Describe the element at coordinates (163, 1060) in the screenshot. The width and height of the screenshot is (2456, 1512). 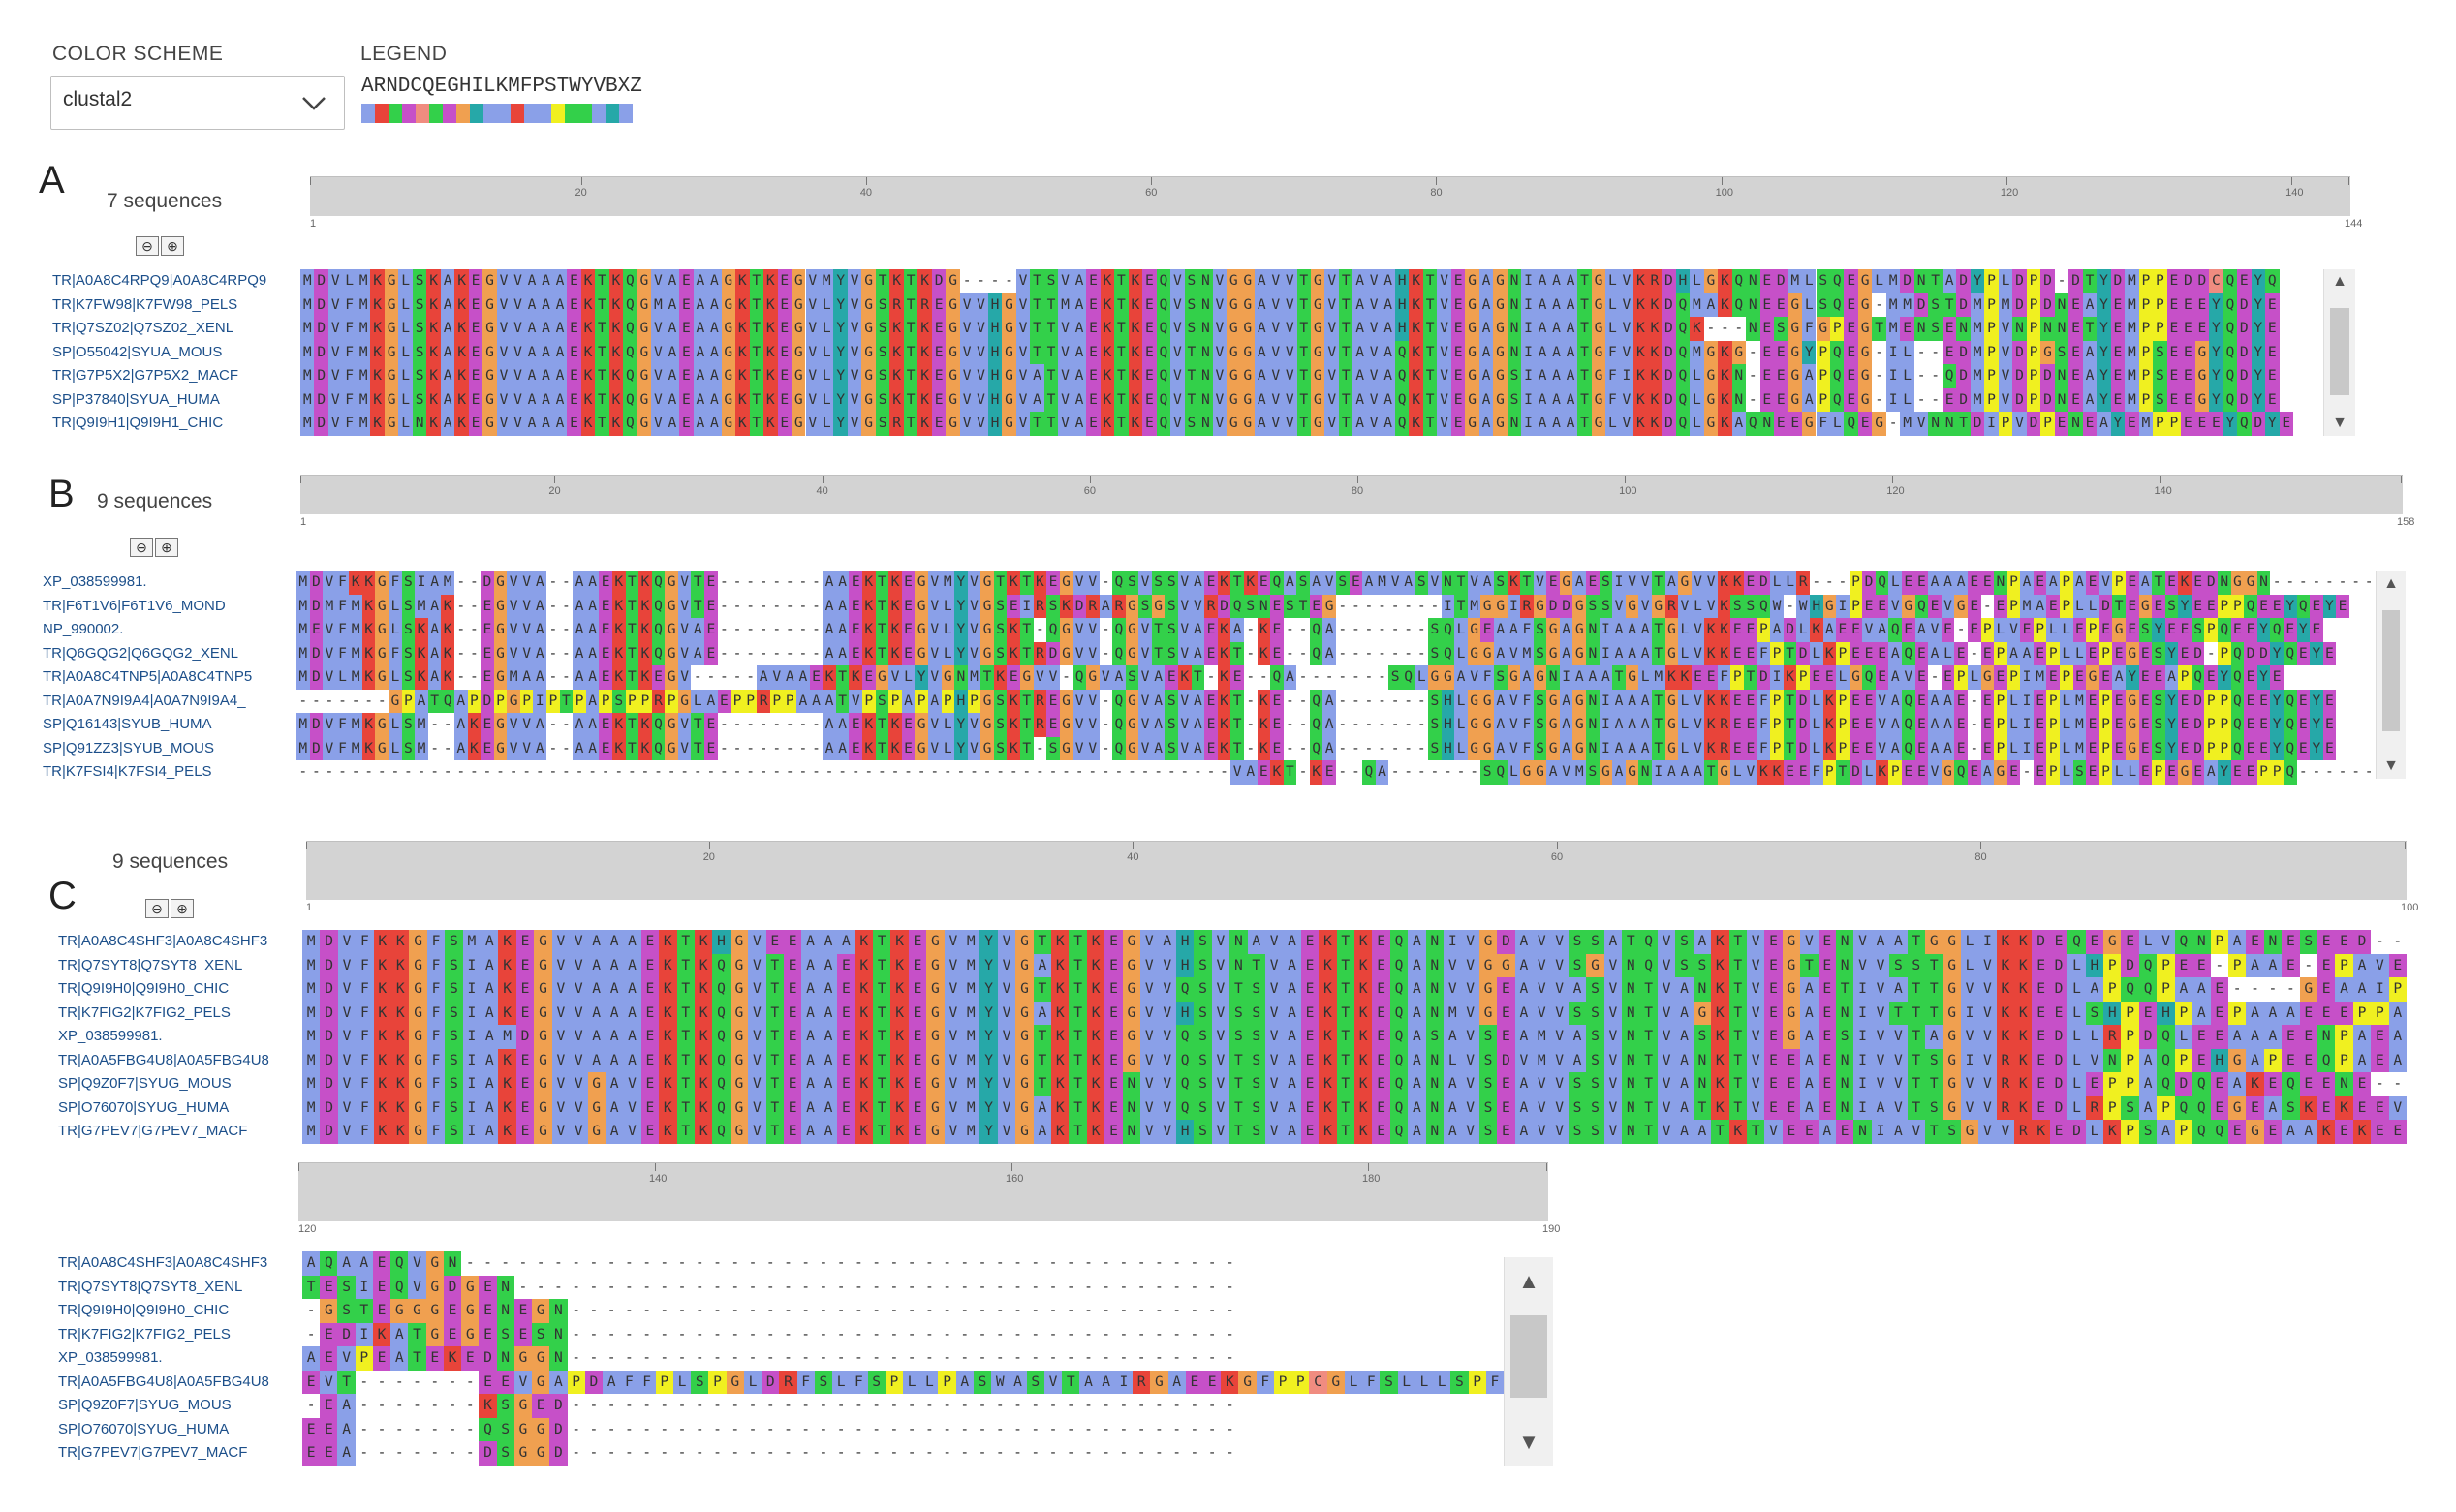
I see `panel-c-sequence-name: TR|A0A5FBG4U8|A0A5FBG4U8` at that location.